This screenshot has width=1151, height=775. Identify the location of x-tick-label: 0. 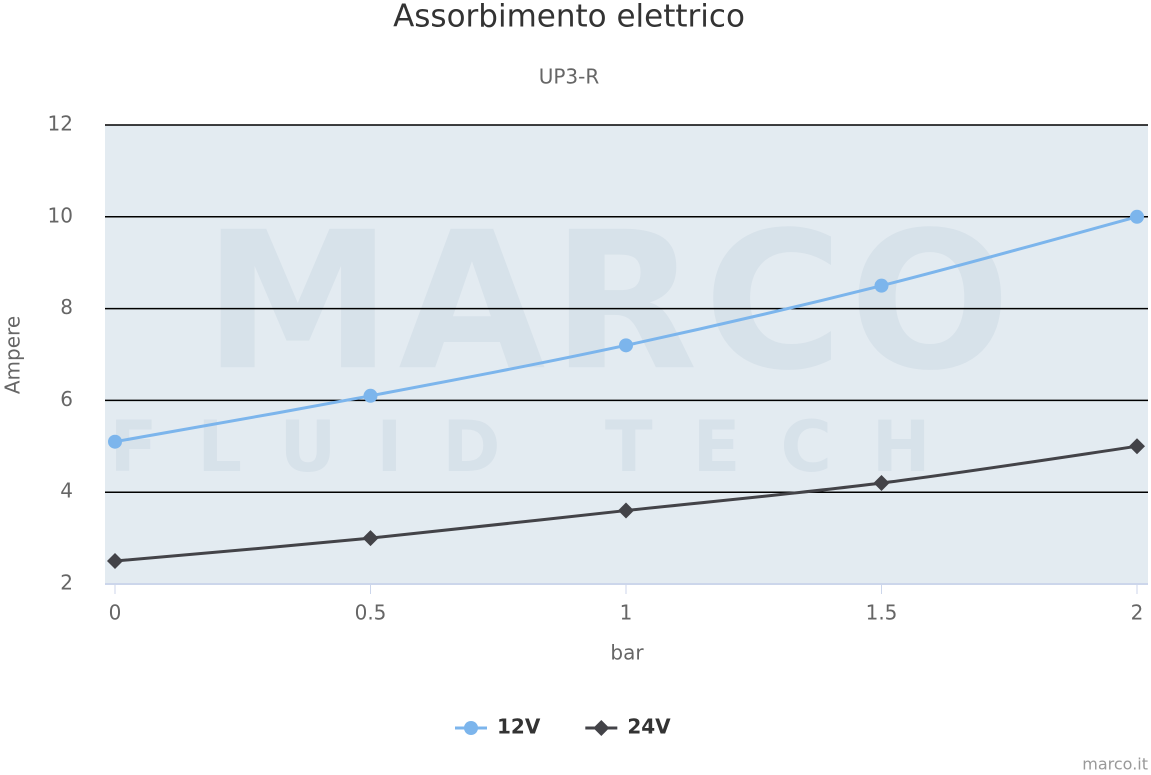
(115, 613).